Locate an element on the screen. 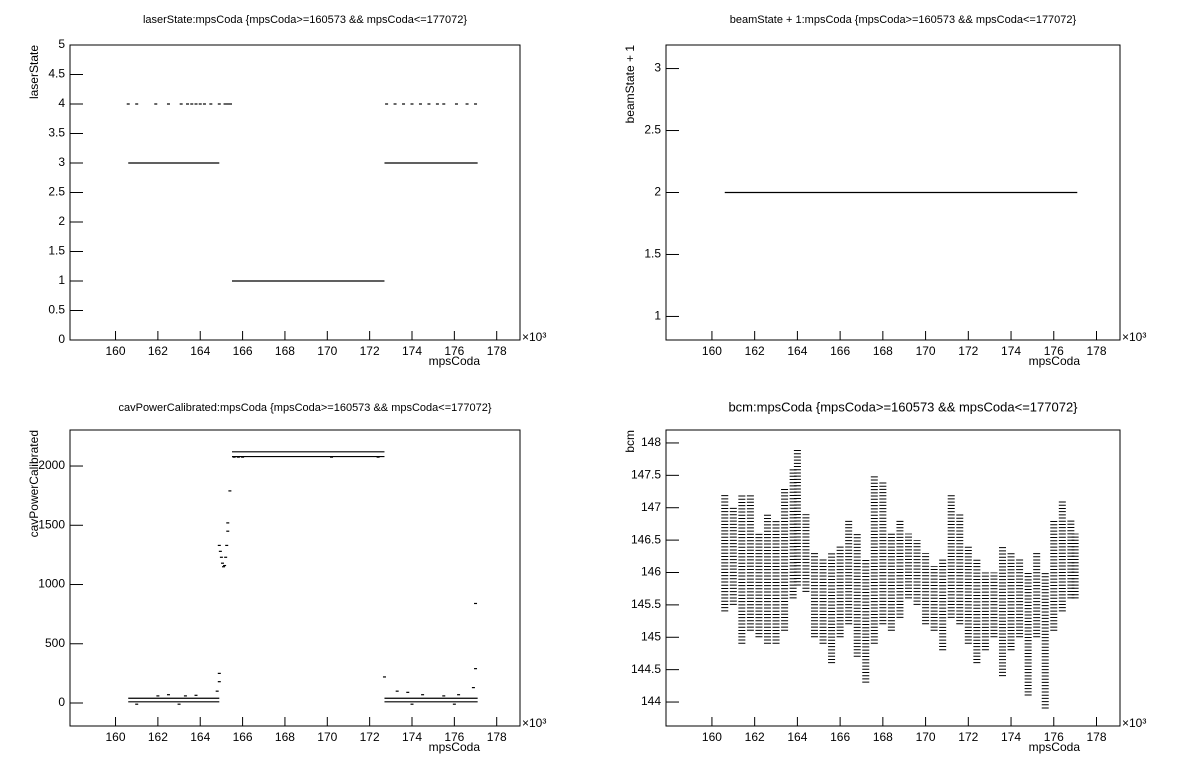 This screenshot has width=1196, height=772. y-tick-label: 500 is located at coordinates (55, 643).